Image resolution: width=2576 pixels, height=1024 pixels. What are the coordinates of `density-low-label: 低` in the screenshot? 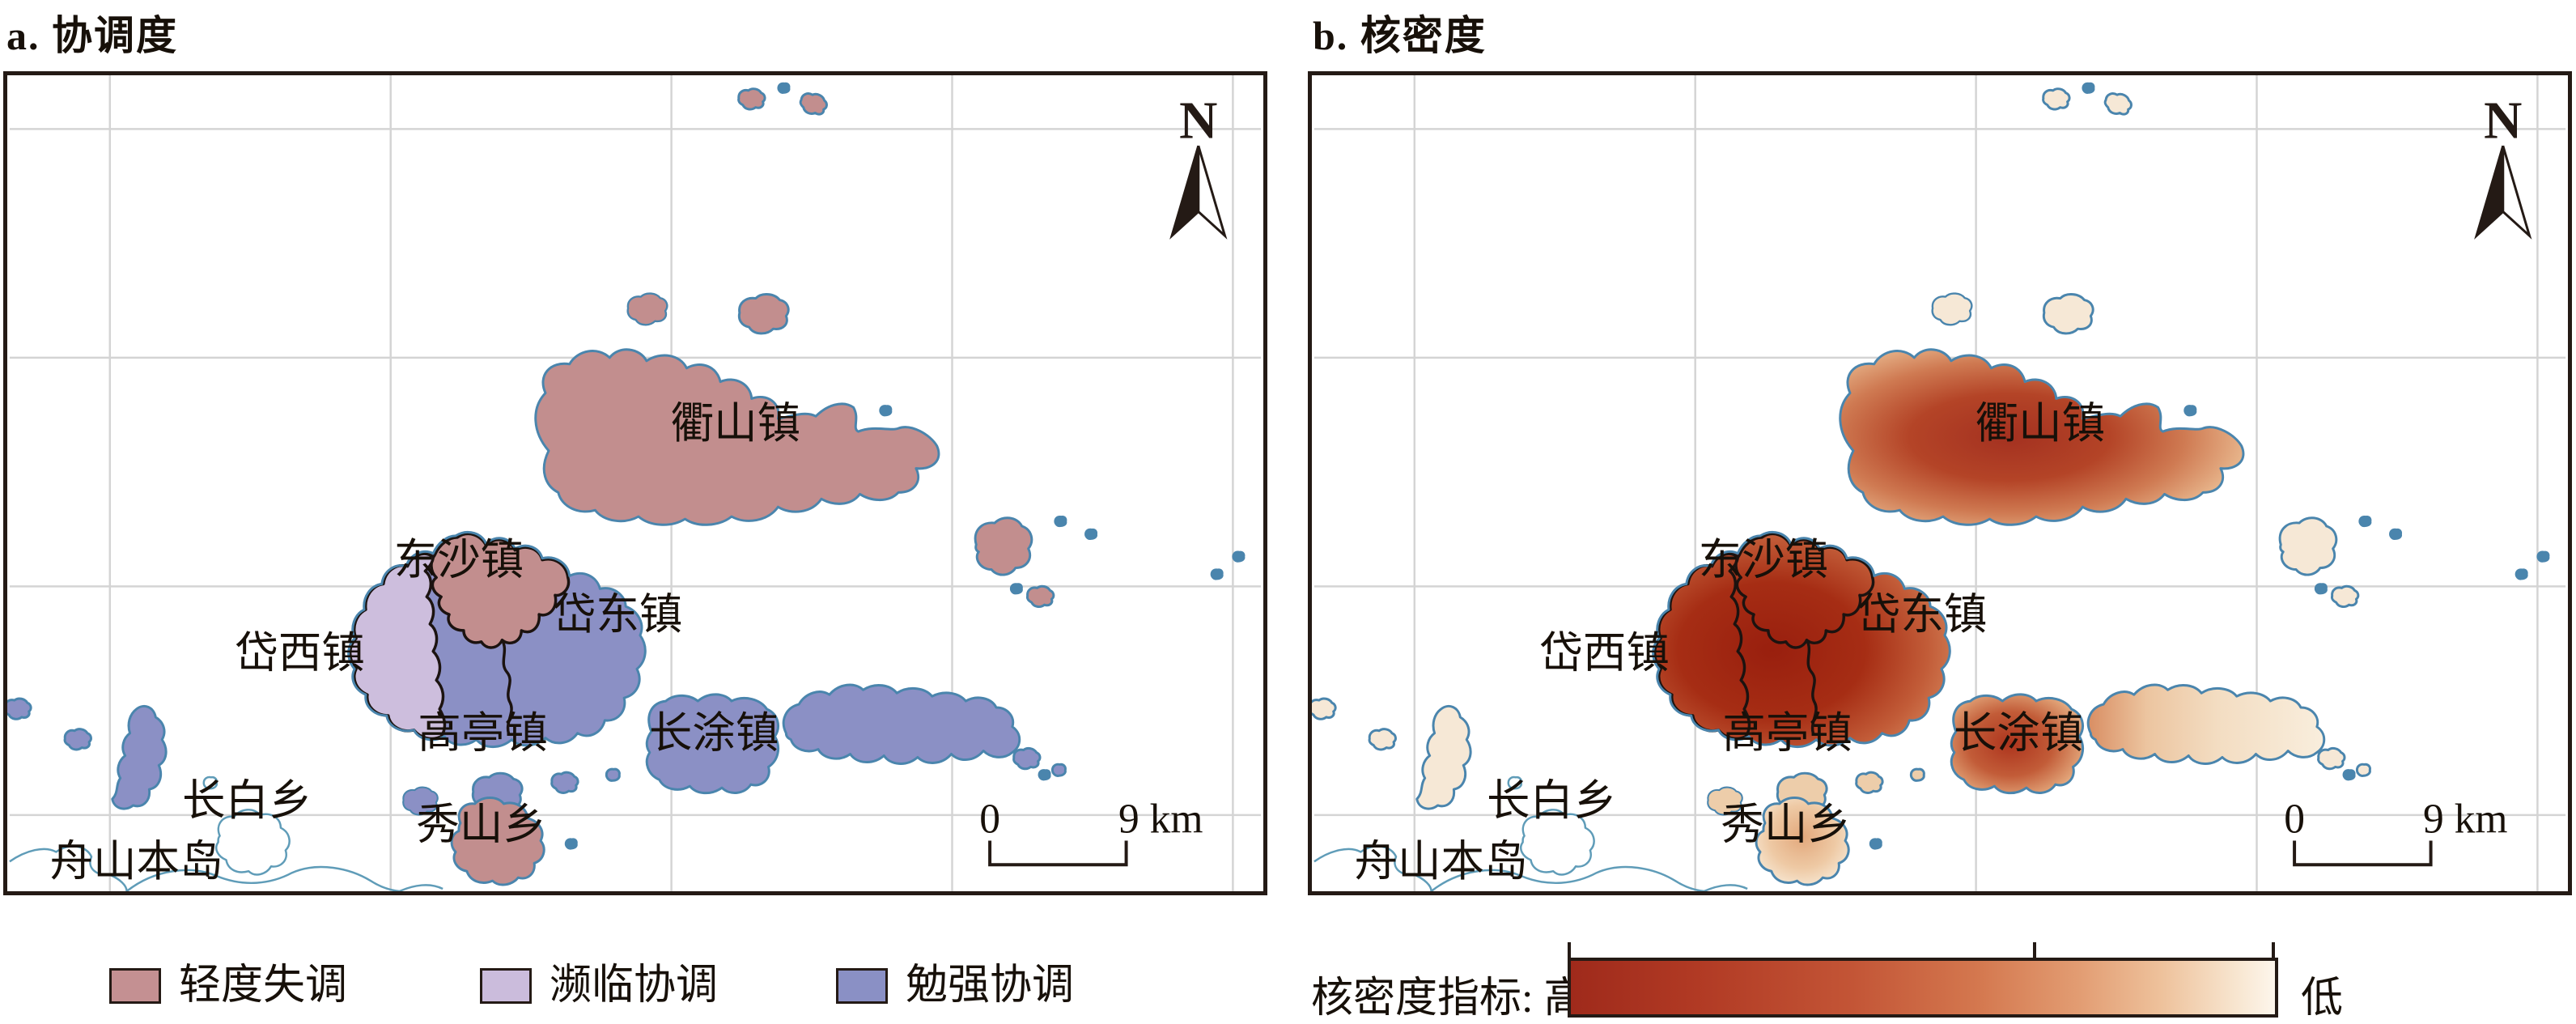 It's located at (2322, 998).